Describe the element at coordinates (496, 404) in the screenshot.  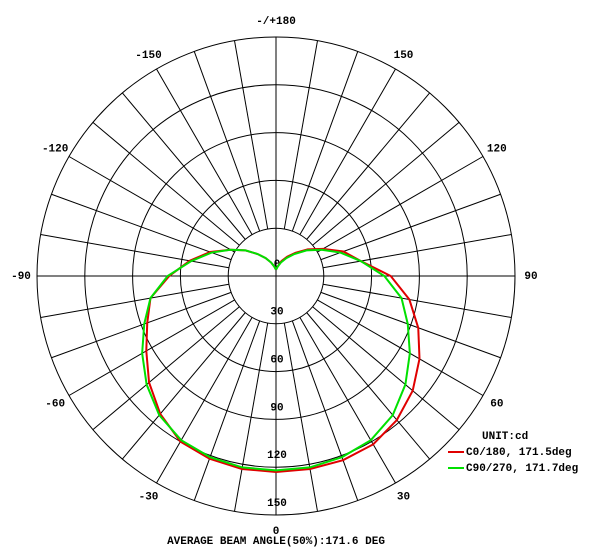
I see `angle-label: 60` at that location.